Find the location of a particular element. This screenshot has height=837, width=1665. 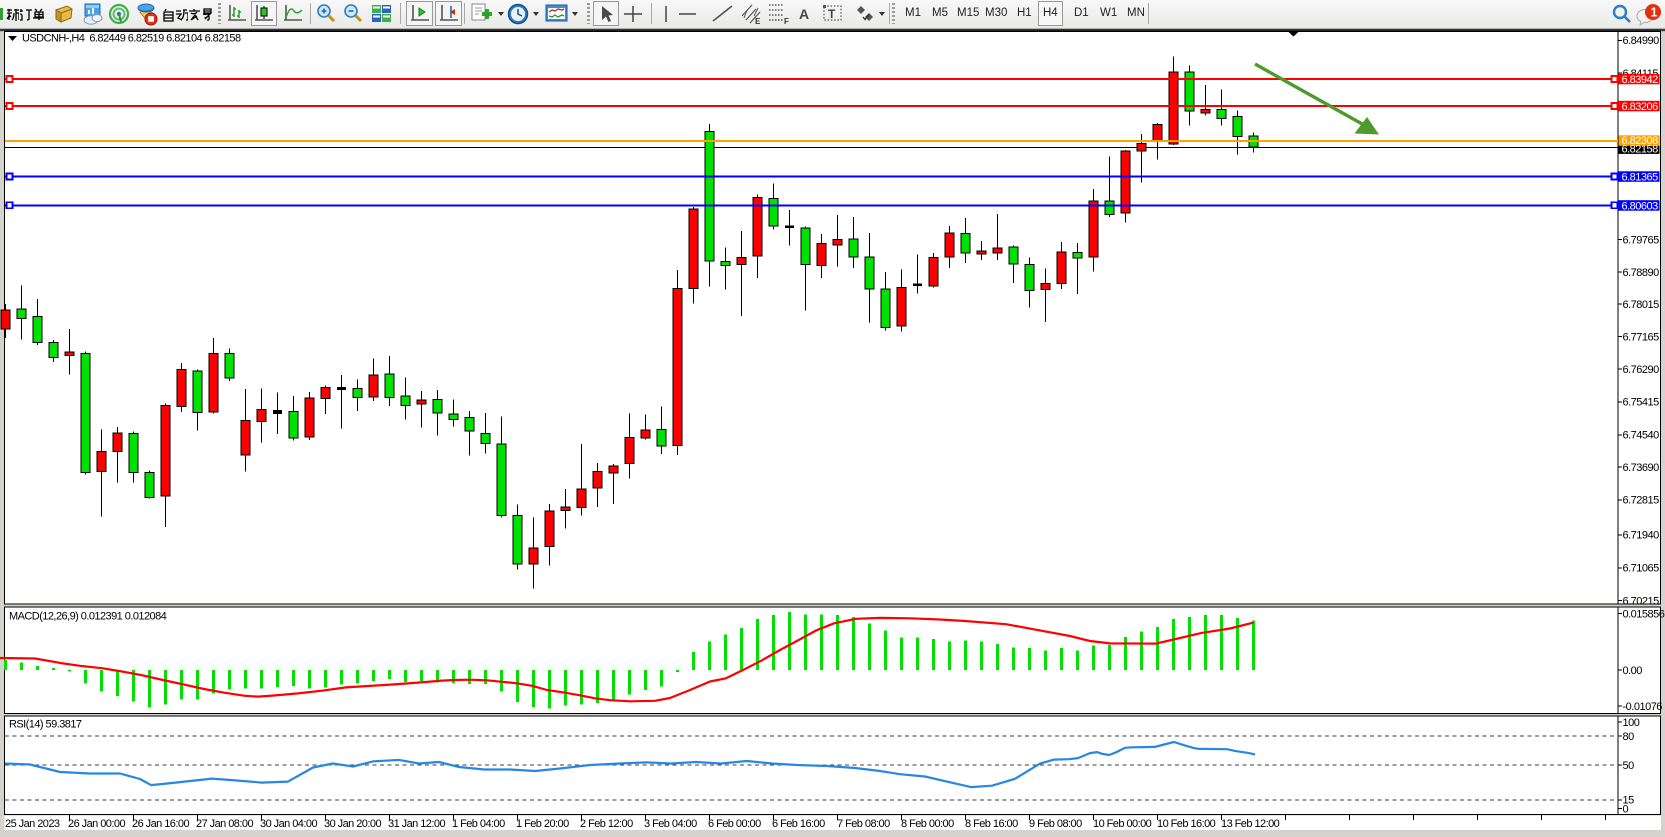

svg-text: 6.81365 is located at coordinates (1640, 177).